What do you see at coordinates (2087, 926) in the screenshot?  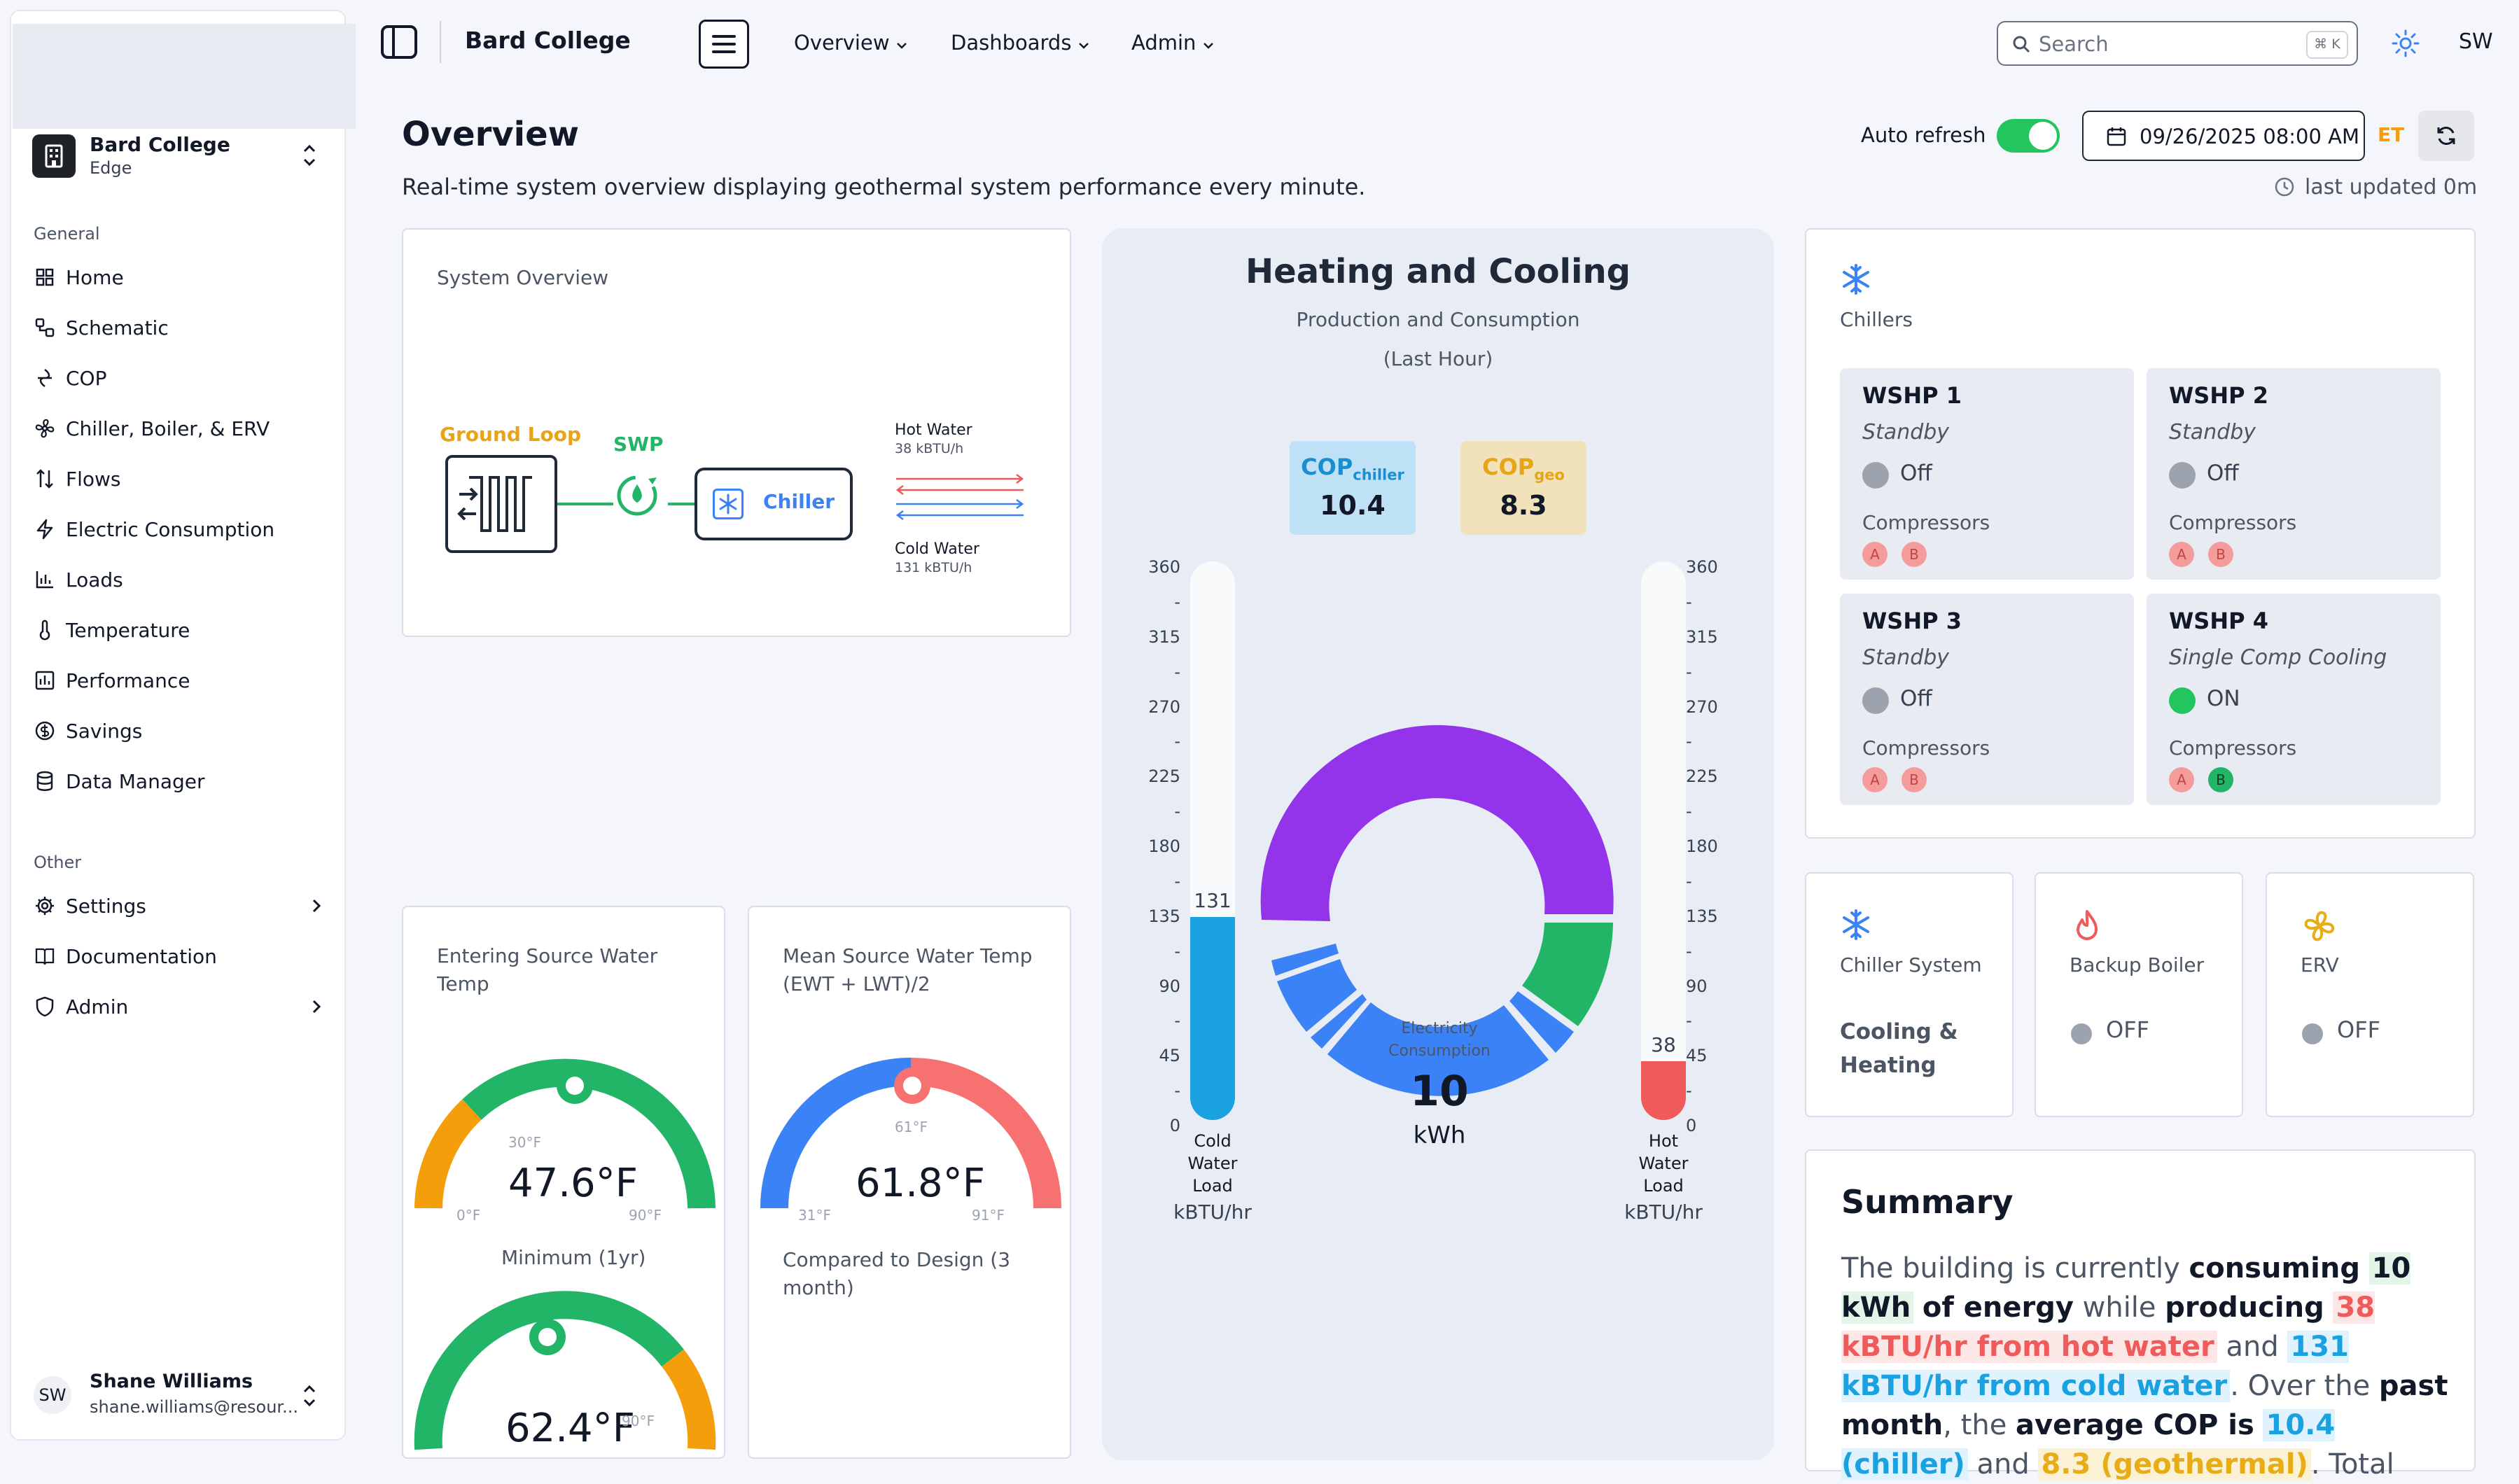 I see `flame-icon` at bounding box center [2087, 926].